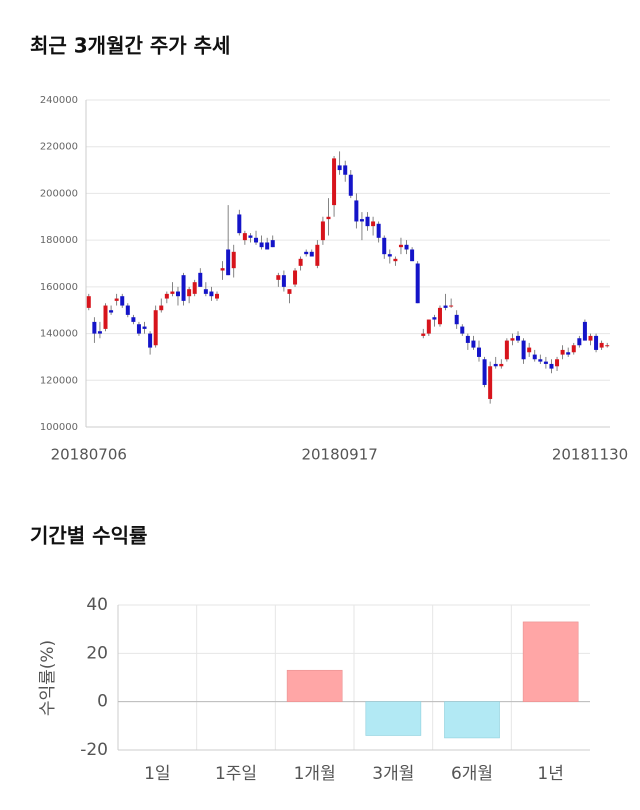 The height and width of the screenshot is (810, 640). What do you see at coordinates (236, 774) in the screenshot?
I see `x-tick-label: 1주일` at bounding box center [236, 774].